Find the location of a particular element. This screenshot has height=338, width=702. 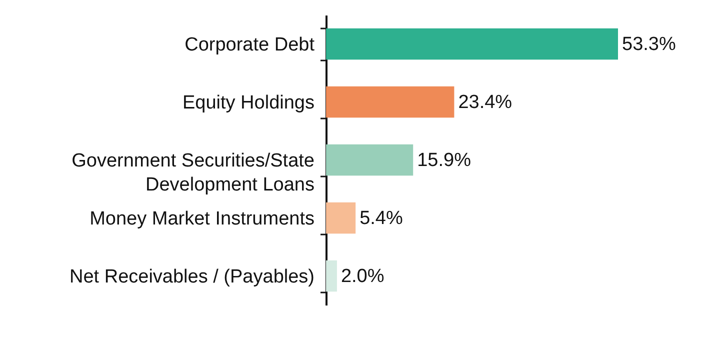

y-tick-label: Equity Holdings is located at coordinates (248, 103).